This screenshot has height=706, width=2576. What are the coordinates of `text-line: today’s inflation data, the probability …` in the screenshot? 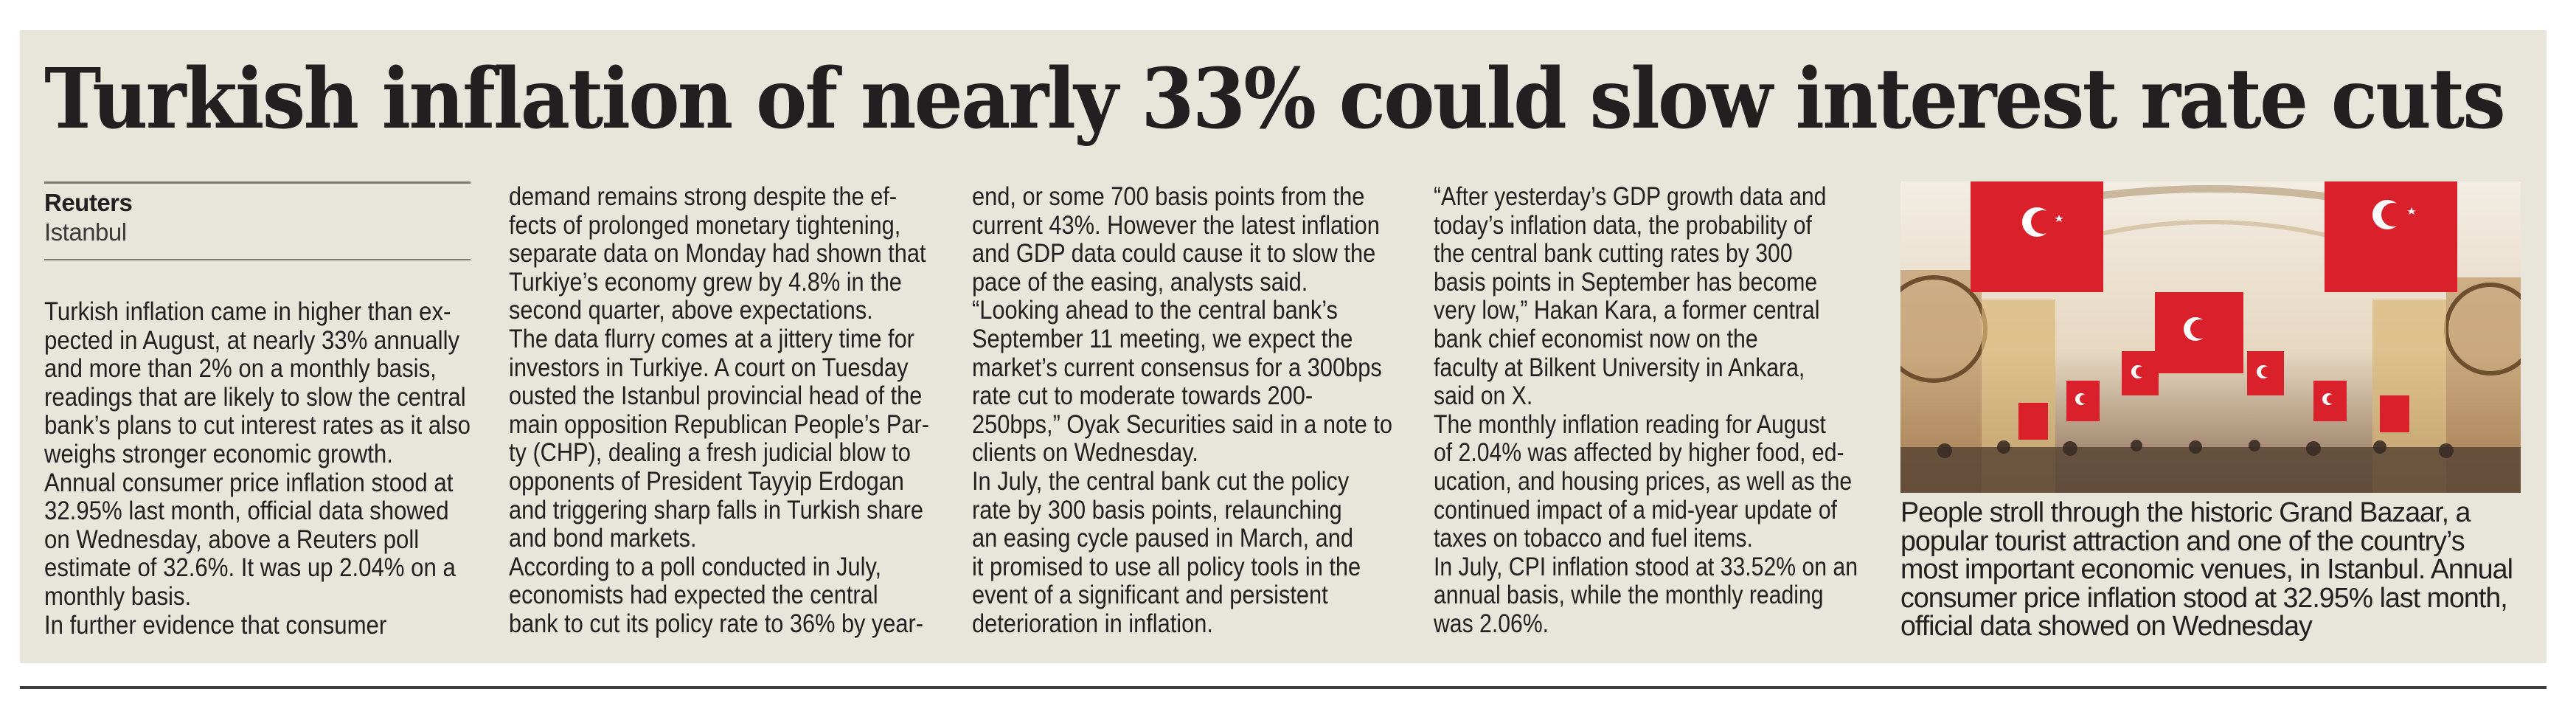 It's located at (1623, 225).